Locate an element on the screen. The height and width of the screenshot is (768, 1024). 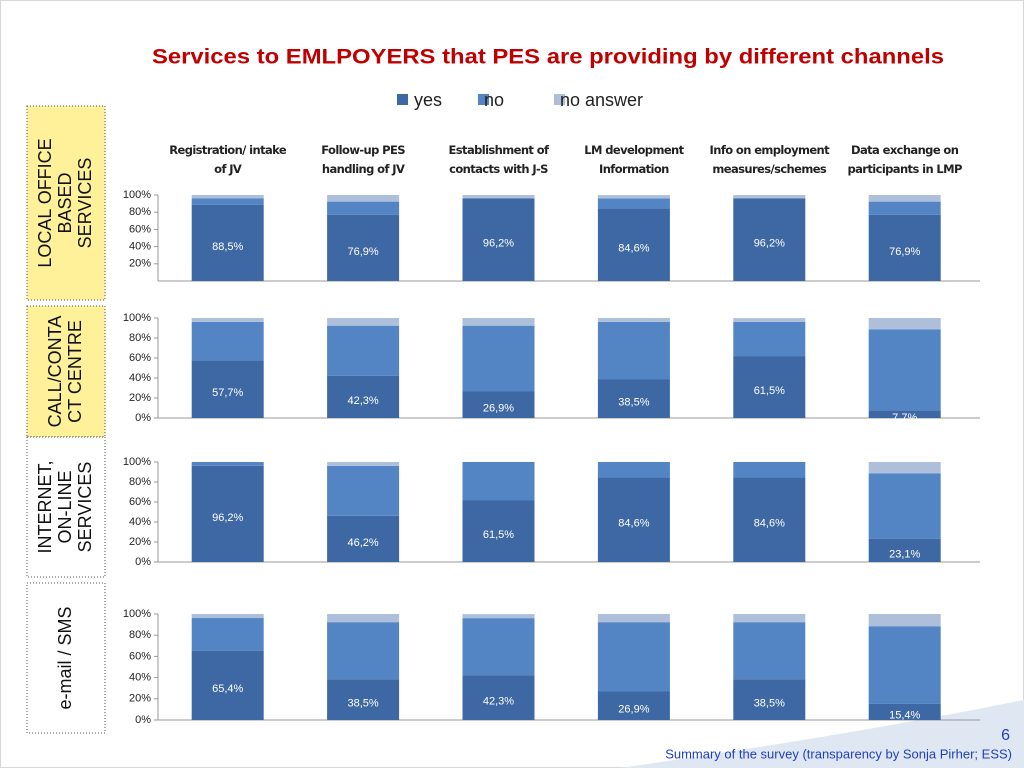
value-label: 42,3% is located at coordinates (362, 401).